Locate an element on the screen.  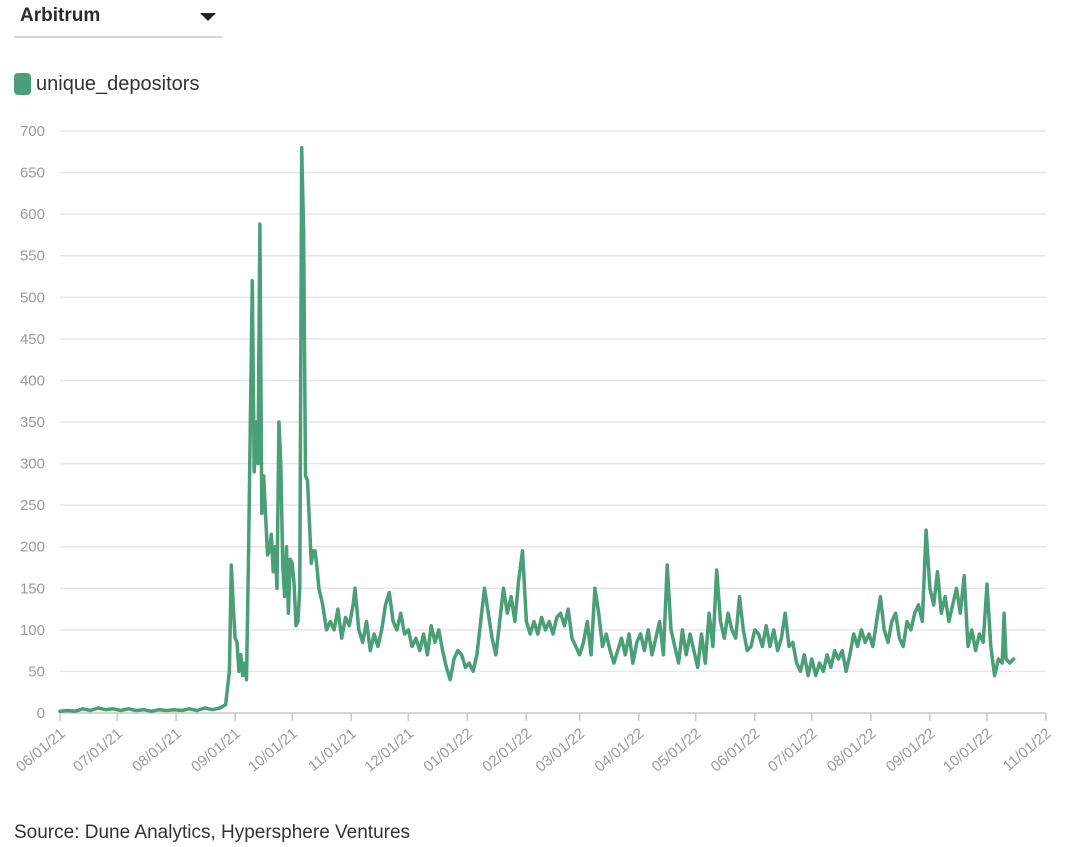
x-tick-label: 03/01/22 is located at coordinates (561, 750).